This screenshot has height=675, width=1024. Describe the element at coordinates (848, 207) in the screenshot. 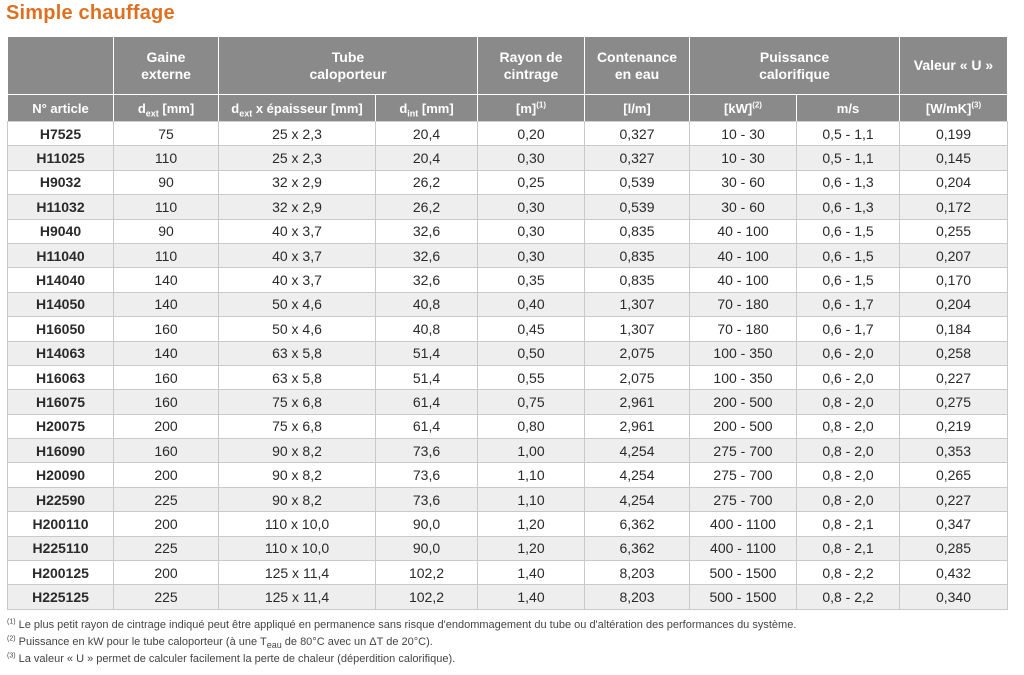

I see `cell-vitesse: 0,6 - 1,3` at that location.